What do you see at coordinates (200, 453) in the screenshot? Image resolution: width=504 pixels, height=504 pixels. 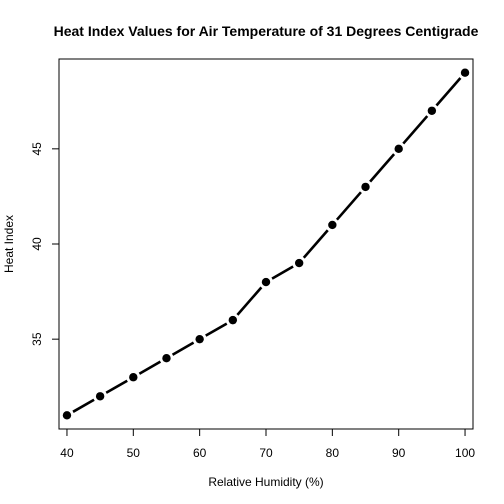 I see `x-tick-label: 60` at bounding box center [200, 453].